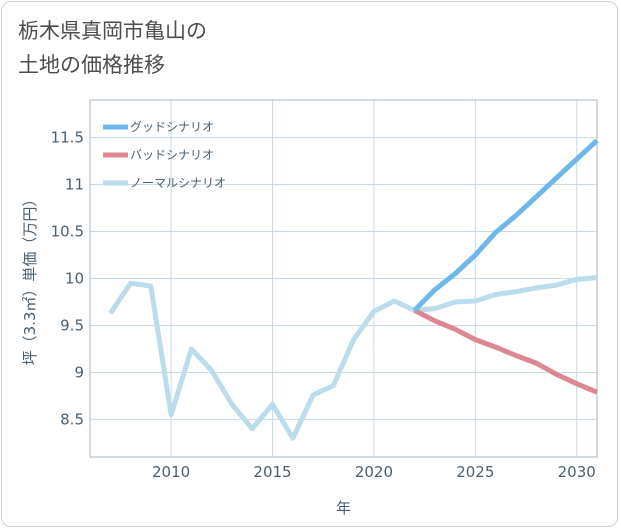  I want to click on x-tick-label: 2030, so click(577, 472).